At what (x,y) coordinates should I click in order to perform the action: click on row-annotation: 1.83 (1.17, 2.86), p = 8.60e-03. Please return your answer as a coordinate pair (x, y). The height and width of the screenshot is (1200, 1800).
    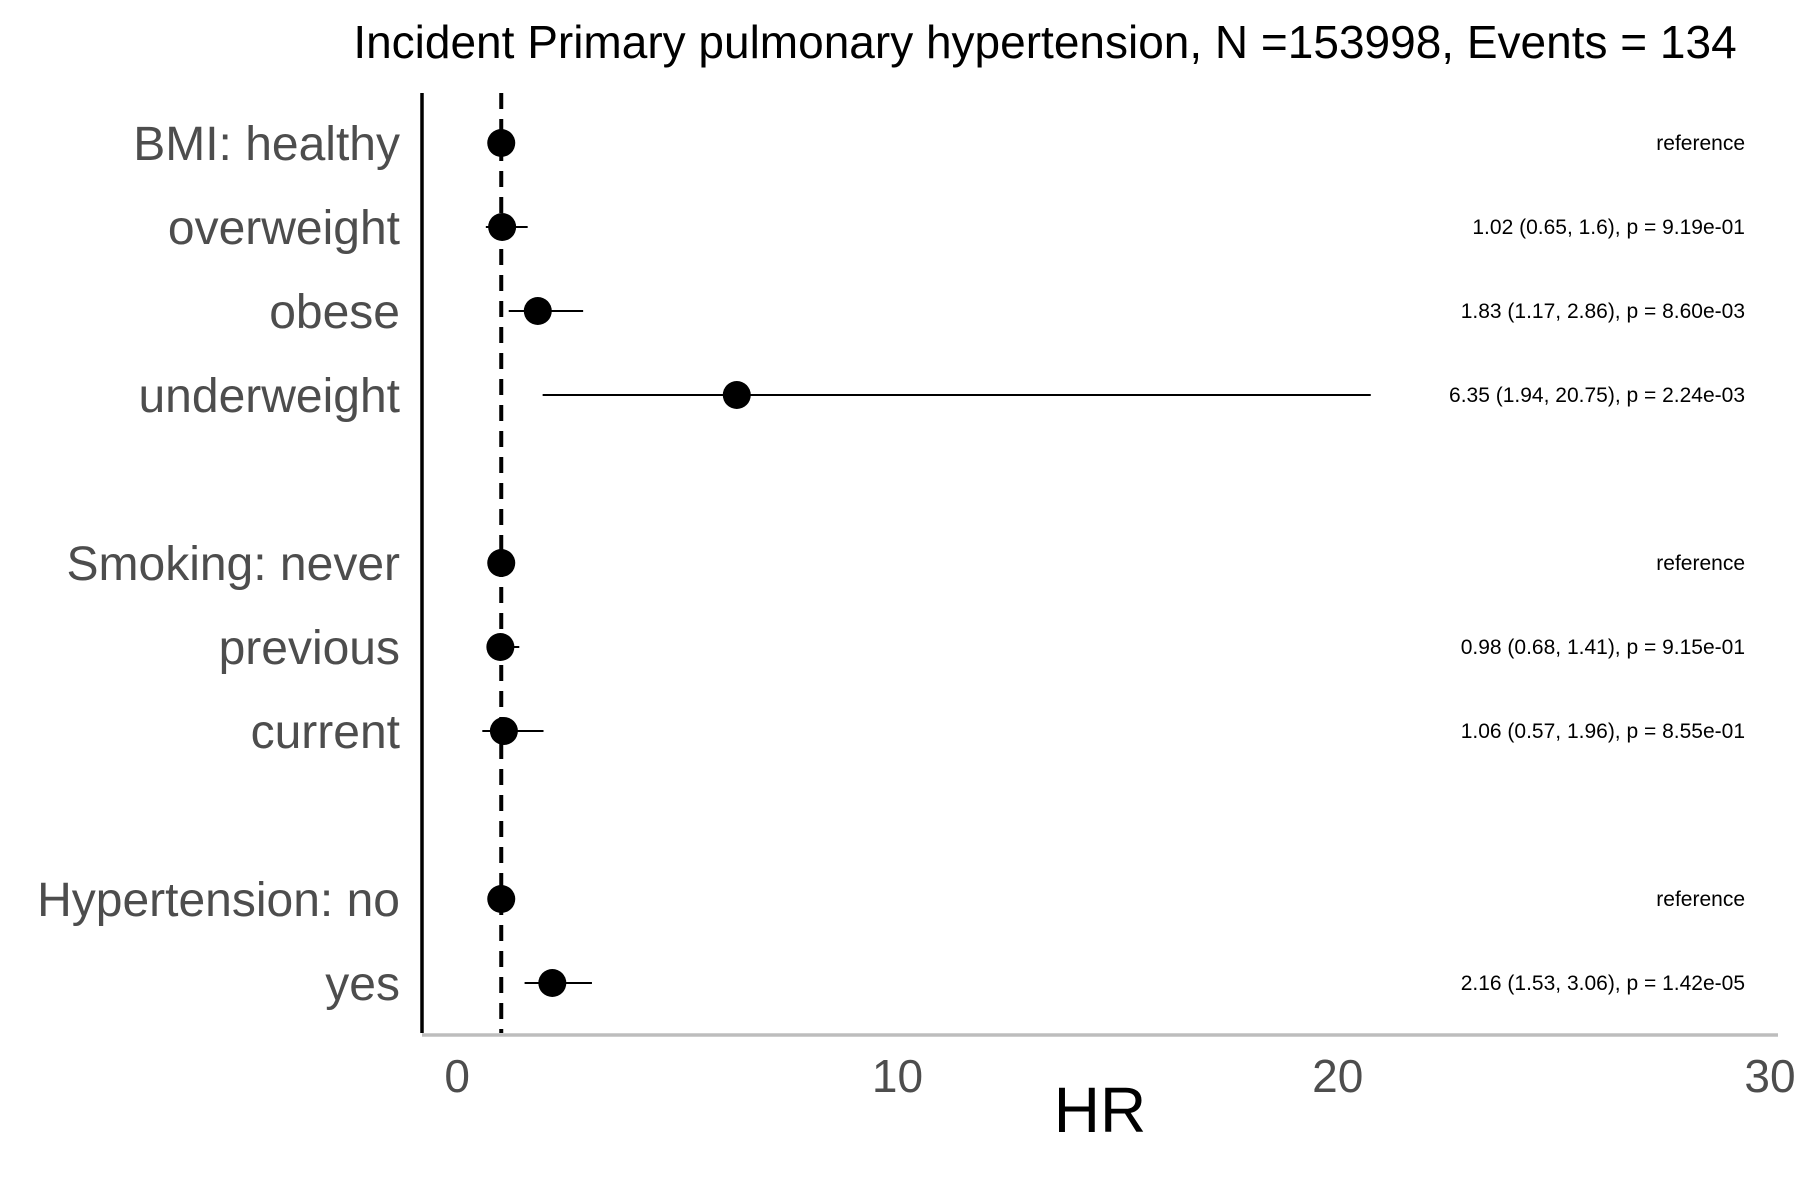
    Looking at the image, I should click on (1603, 311).